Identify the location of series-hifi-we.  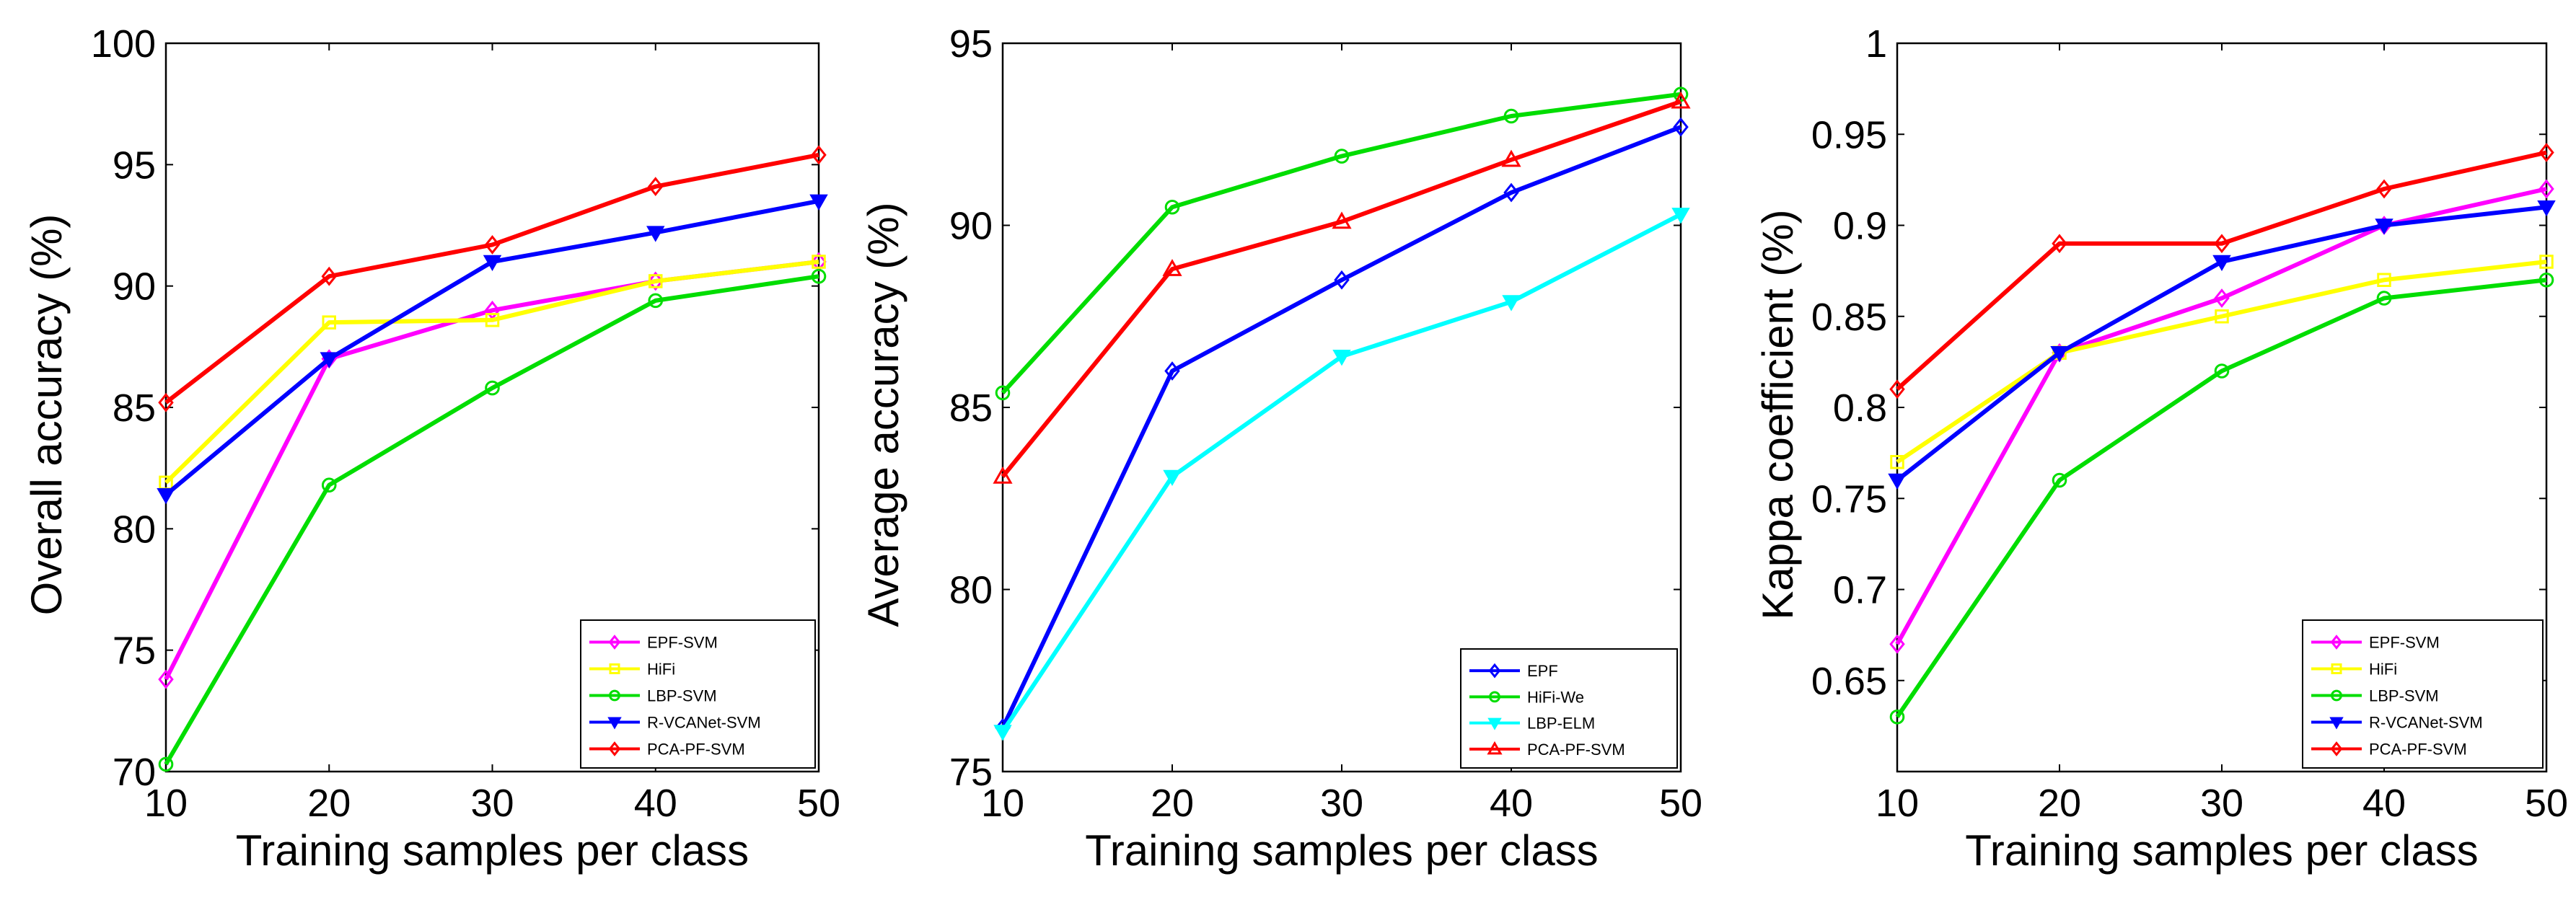
(1342, 244).